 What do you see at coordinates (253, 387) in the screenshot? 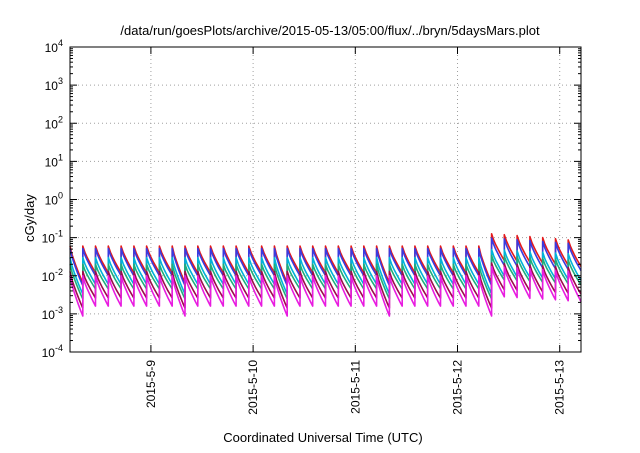
I see `x-tick-label: 2015-5-10` at bounding box center [253, 387].